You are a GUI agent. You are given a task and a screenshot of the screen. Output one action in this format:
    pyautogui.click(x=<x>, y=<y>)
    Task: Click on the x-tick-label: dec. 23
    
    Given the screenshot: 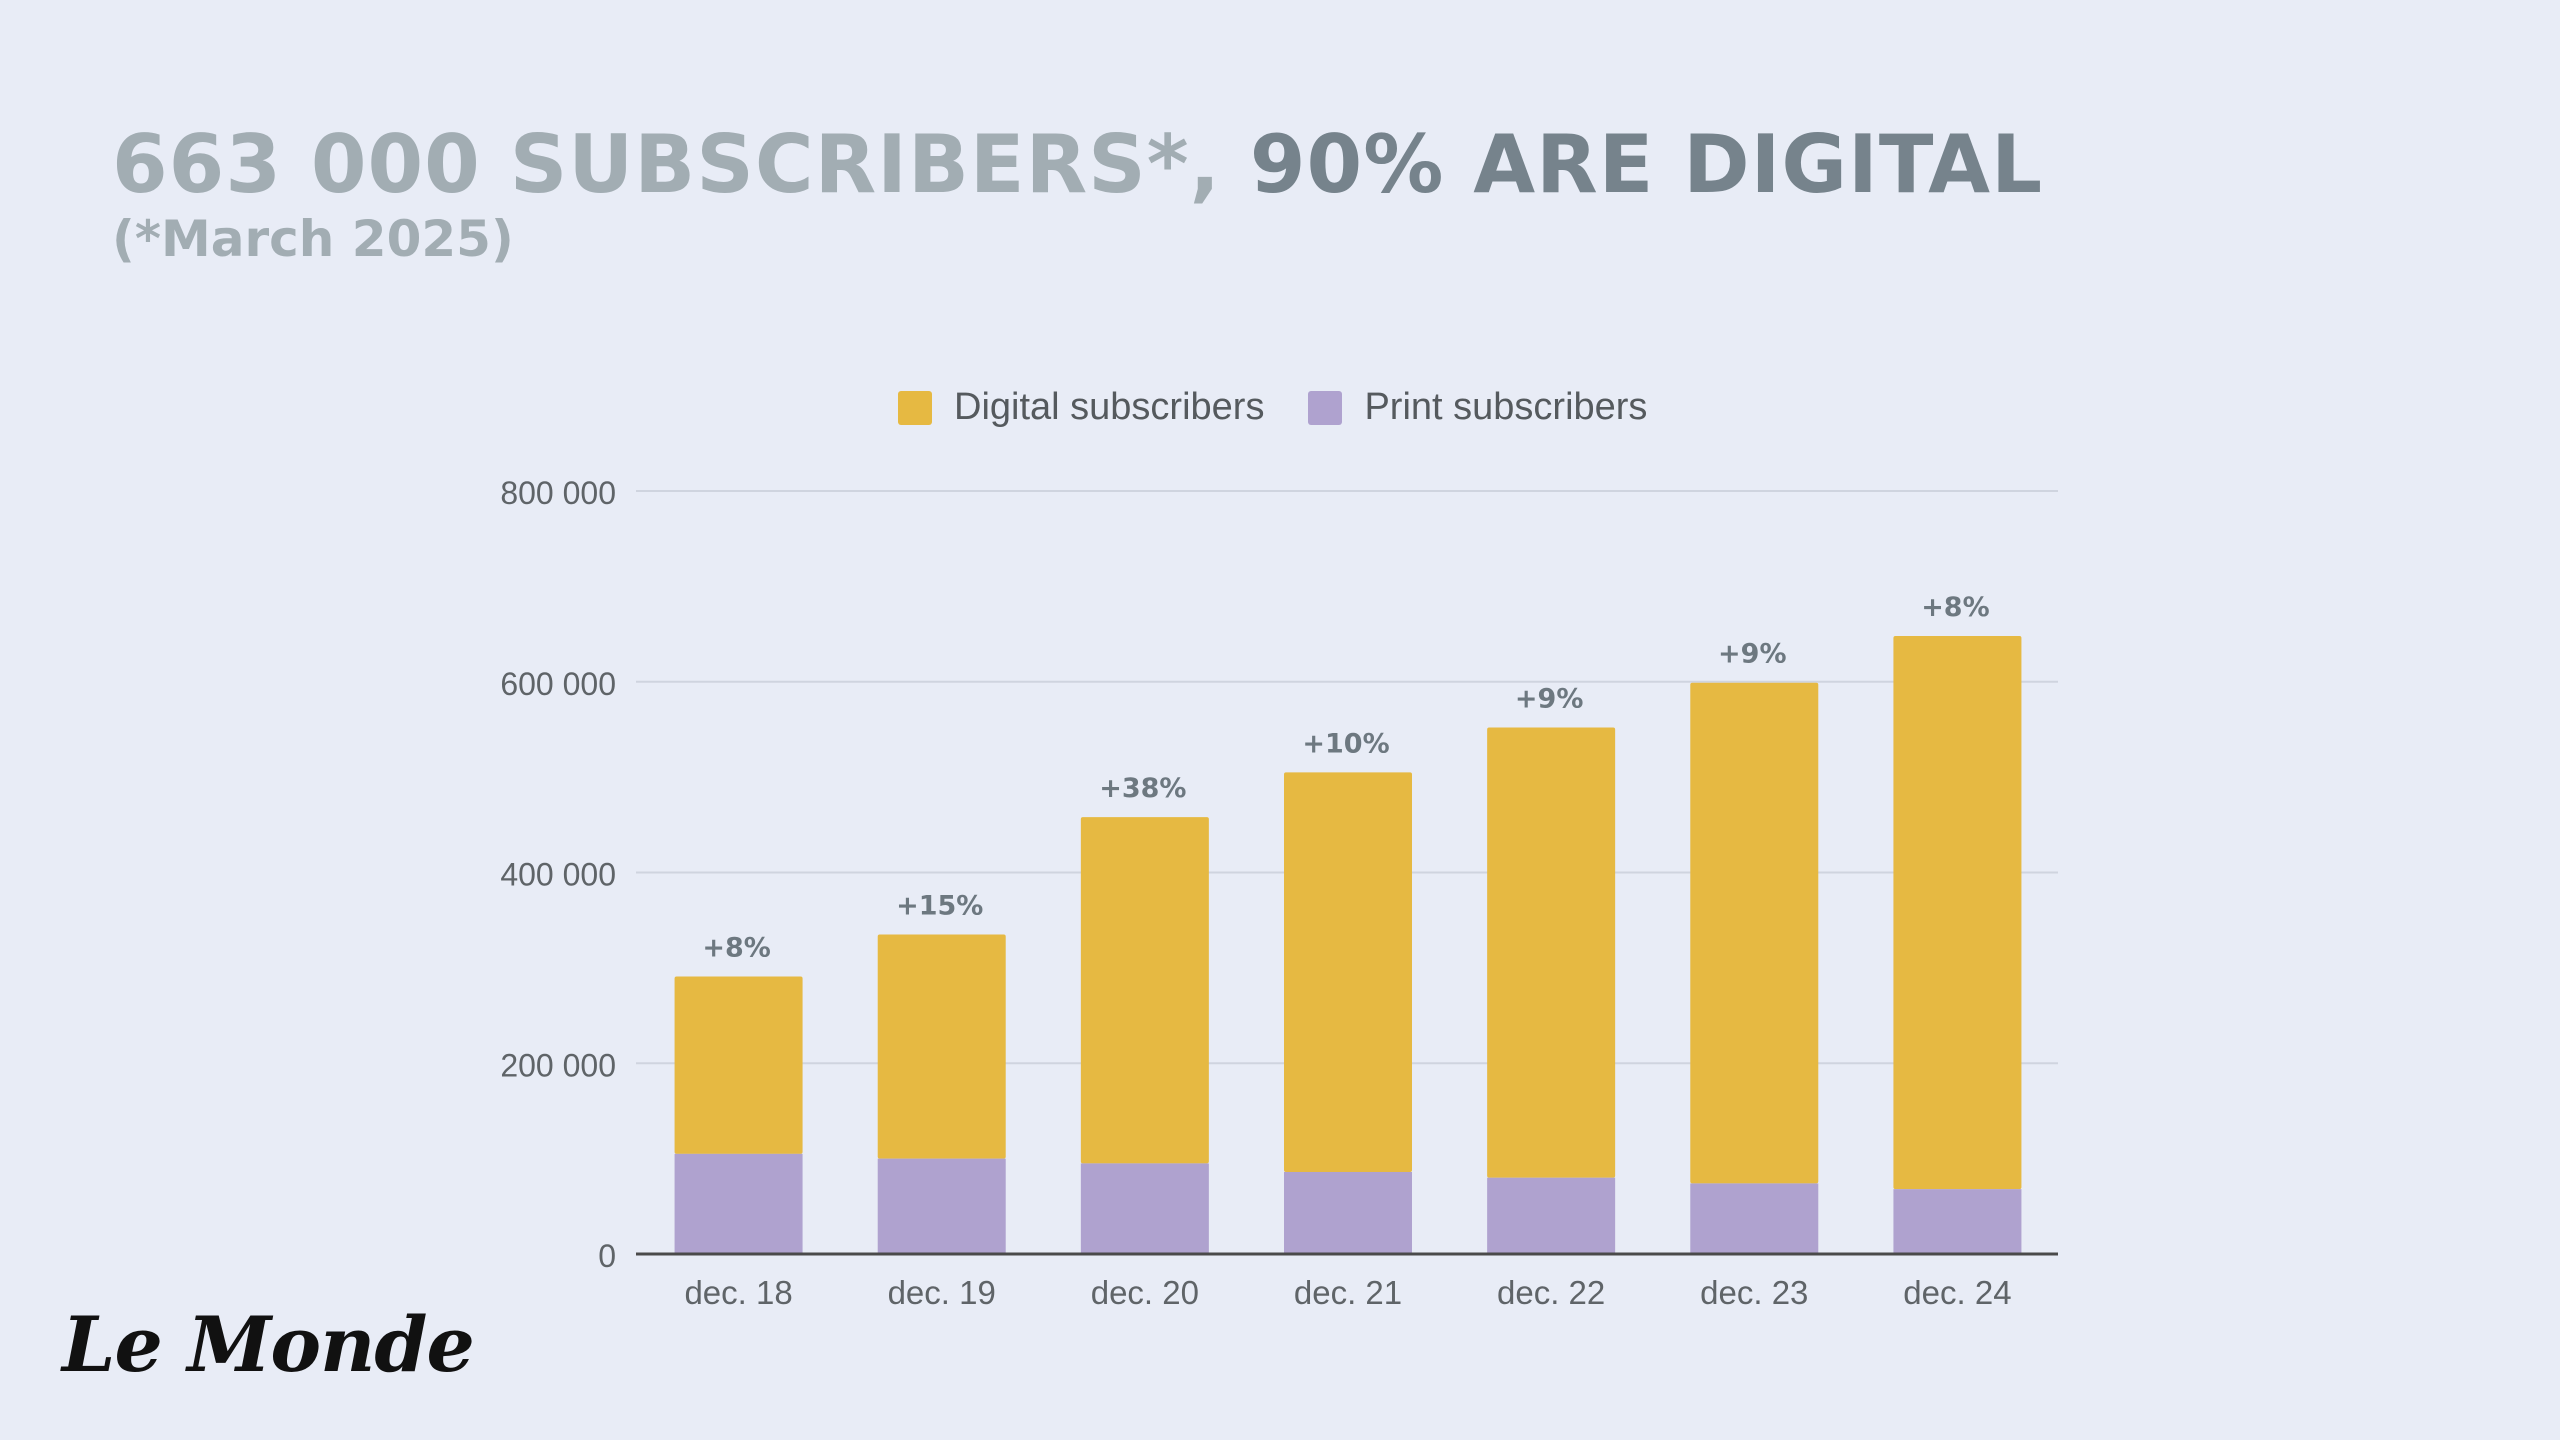 What is the action you would take?
    pyautogui.click(x=1754, y=1292)
    